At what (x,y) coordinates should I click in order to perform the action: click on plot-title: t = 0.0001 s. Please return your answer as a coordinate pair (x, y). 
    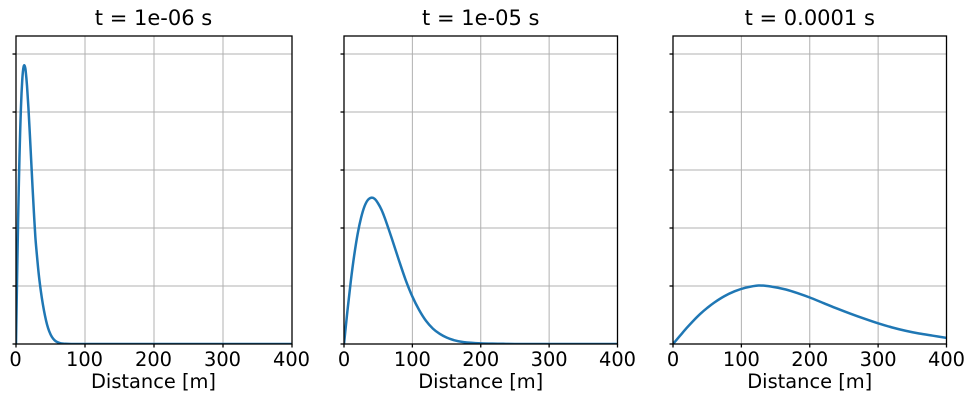
    Looking at the image, I should click on (809, 18).